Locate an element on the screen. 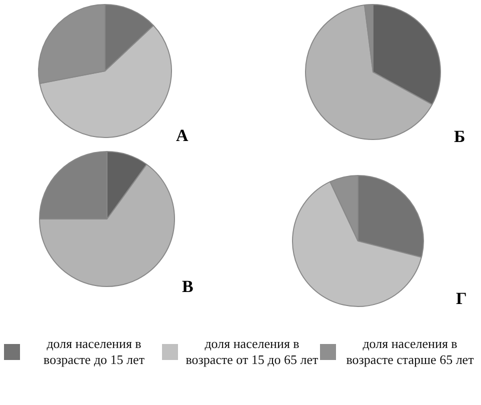 The image size is (481, 405). text: В is located at coordinates (188, 287).